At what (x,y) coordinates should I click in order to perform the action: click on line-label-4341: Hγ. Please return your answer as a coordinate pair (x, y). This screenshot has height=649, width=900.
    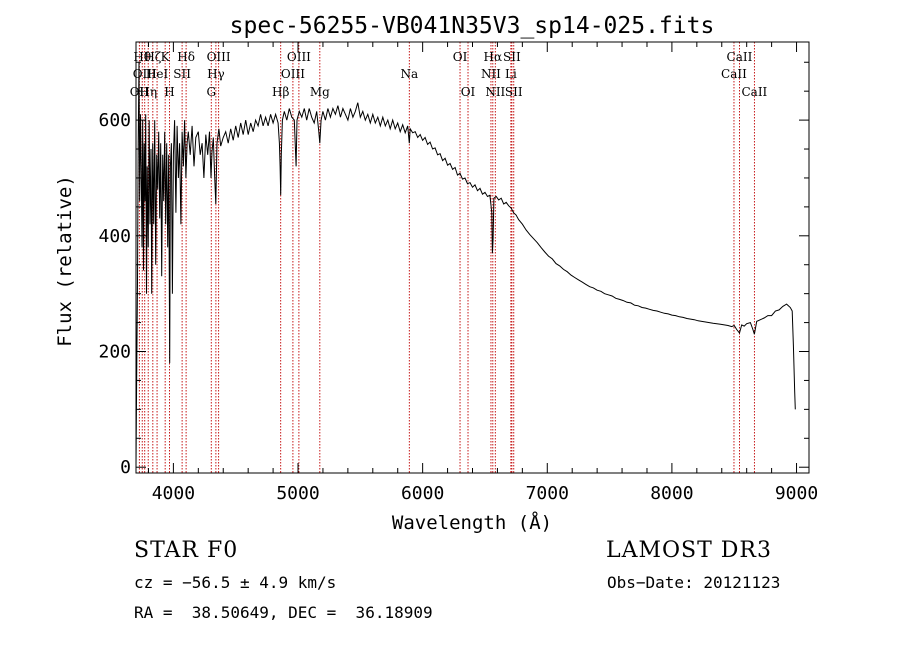
    Looking at the image, I should click on (216, 74).